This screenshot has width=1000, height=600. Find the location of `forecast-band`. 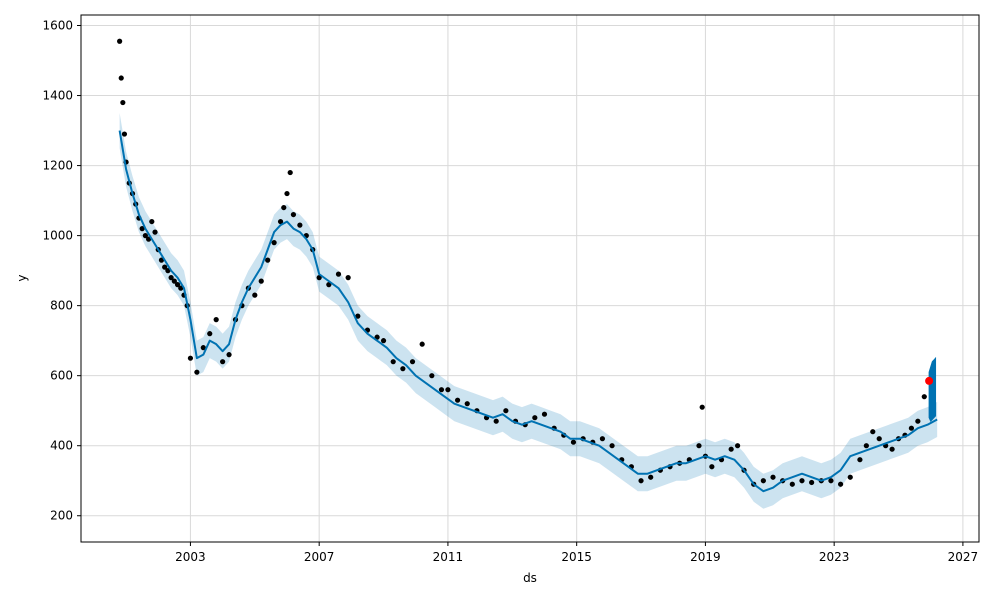

forecast-band is located at coordinates (932, 389).